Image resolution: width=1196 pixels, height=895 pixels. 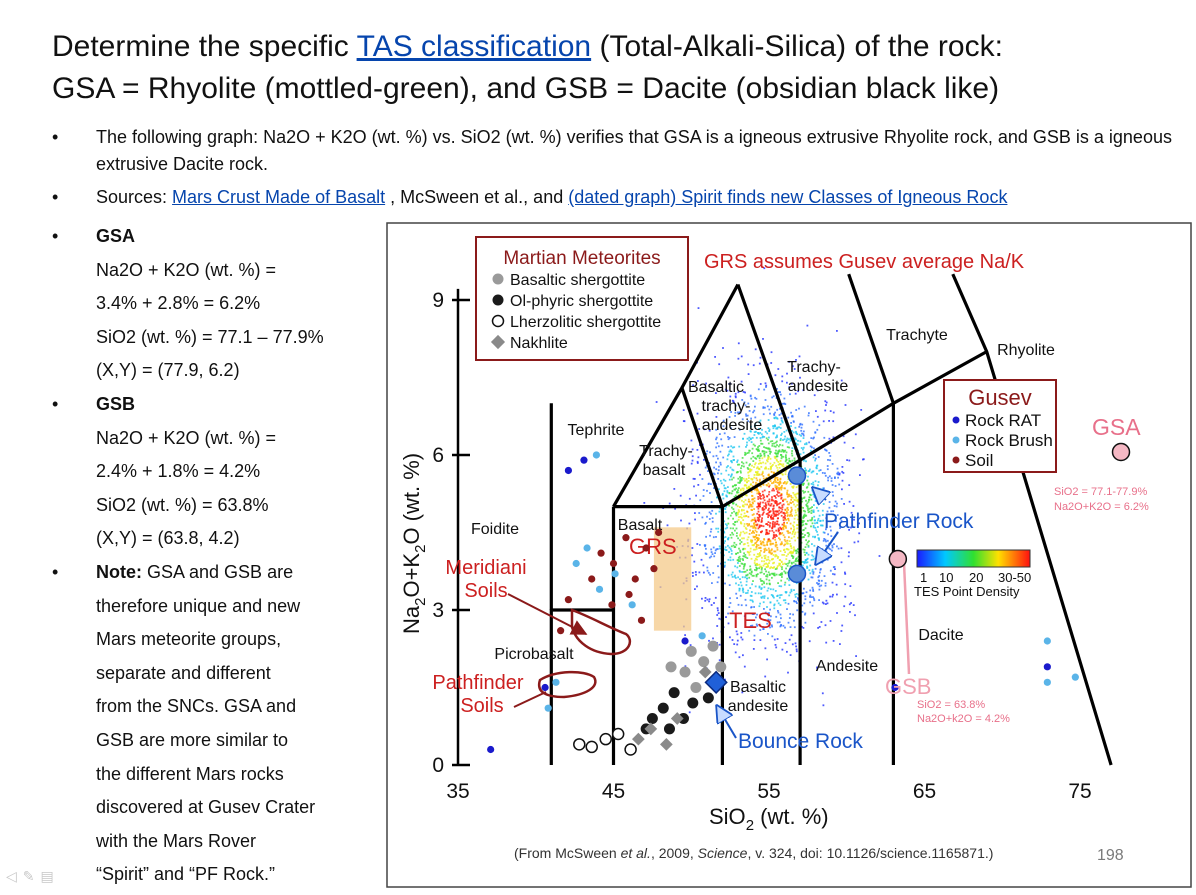 I want to click on gsa-note-2: Na2O+K2O = 6.2%, so click(x=1101, y=507).